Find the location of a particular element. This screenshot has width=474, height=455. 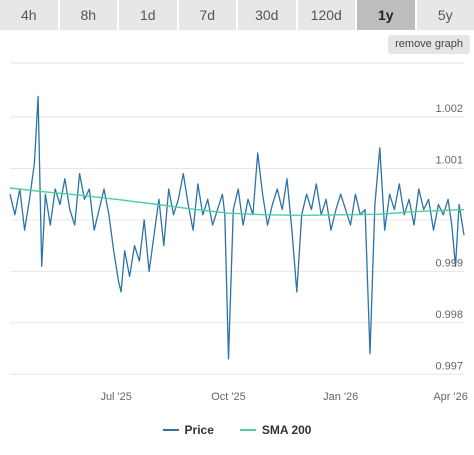

legend-swatch-price is located at coordinates (170, 430).